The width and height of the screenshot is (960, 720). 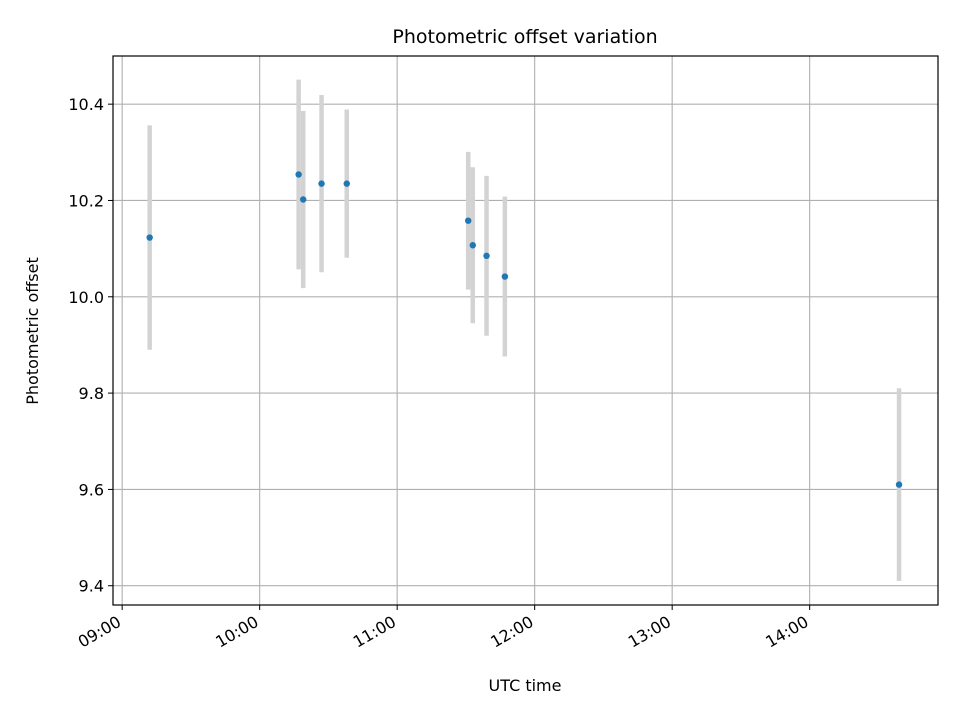 I want to click on y-axis-ticks: 9.4 9.6 9.8 10.0 10.2 10.4, so click(x=90, y=345).